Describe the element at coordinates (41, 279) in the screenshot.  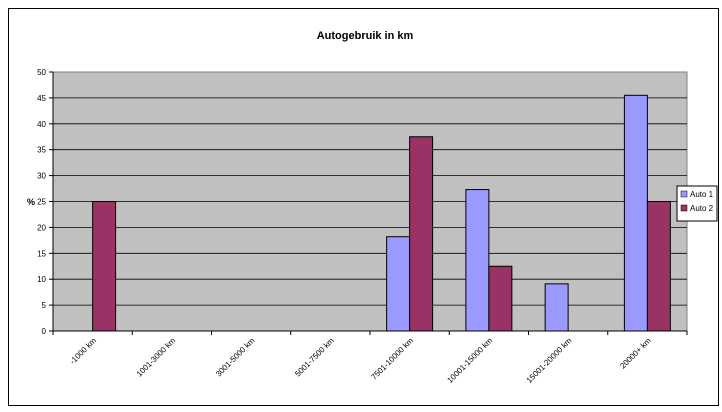
I see `y-tick-label: 10` at that location.